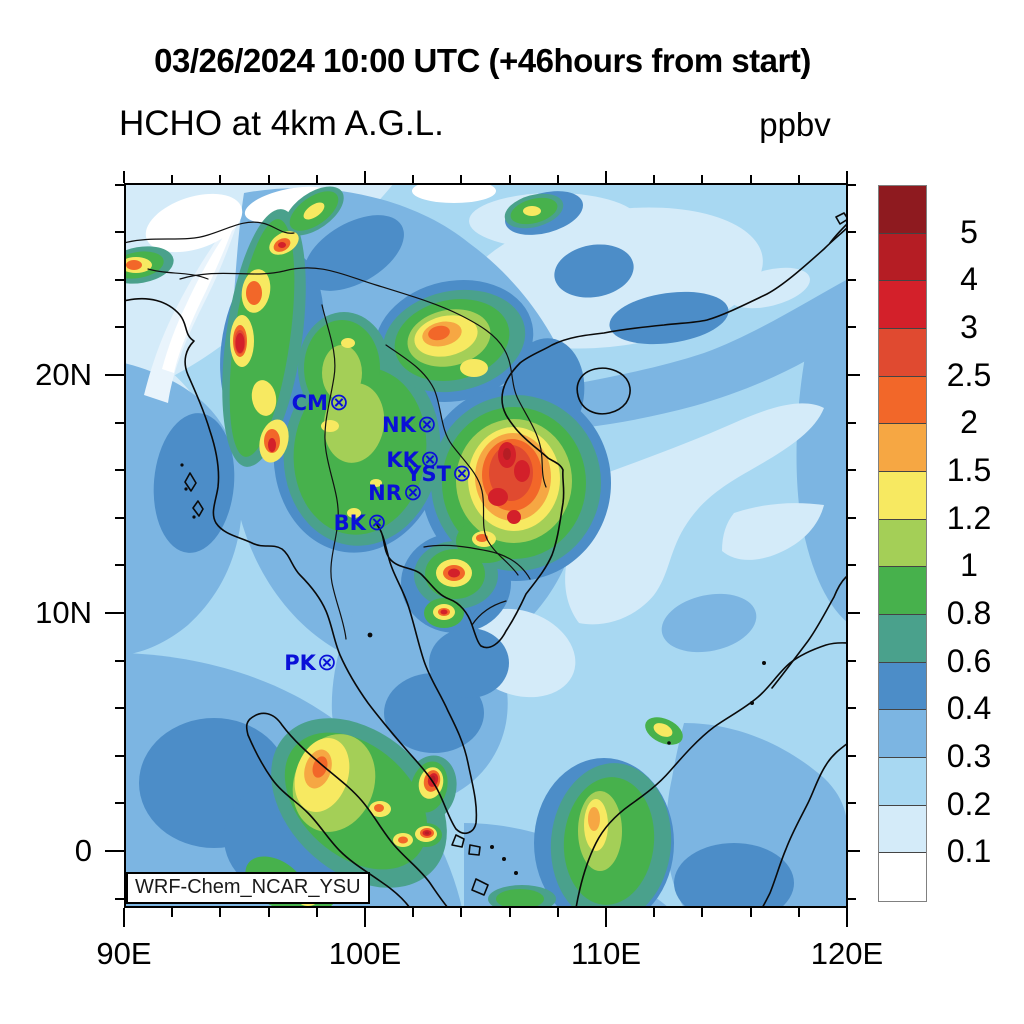 This screenshot has height=1024, width=1024. What do you see at coordinates (281, 123) in the screenshot?
I see `variable-label: HCHO at 4km A.G.L.` at bounding box center [281, 123].